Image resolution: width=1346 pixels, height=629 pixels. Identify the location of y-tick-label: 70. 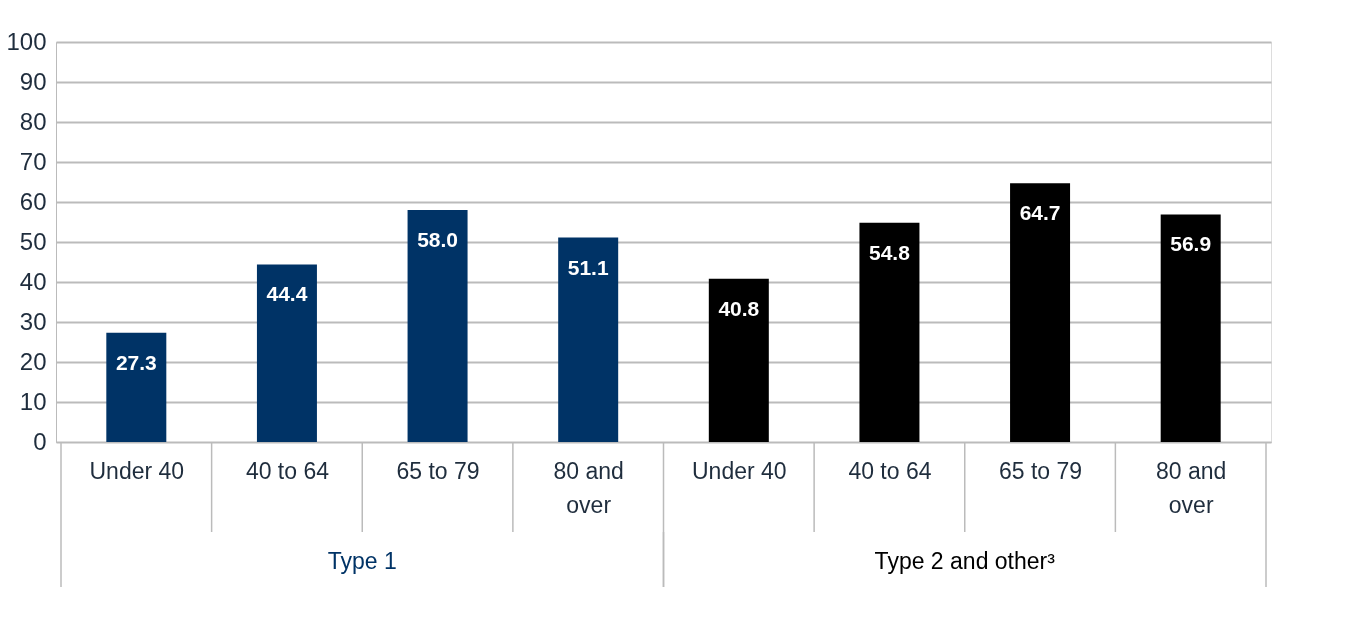
(33, 161).